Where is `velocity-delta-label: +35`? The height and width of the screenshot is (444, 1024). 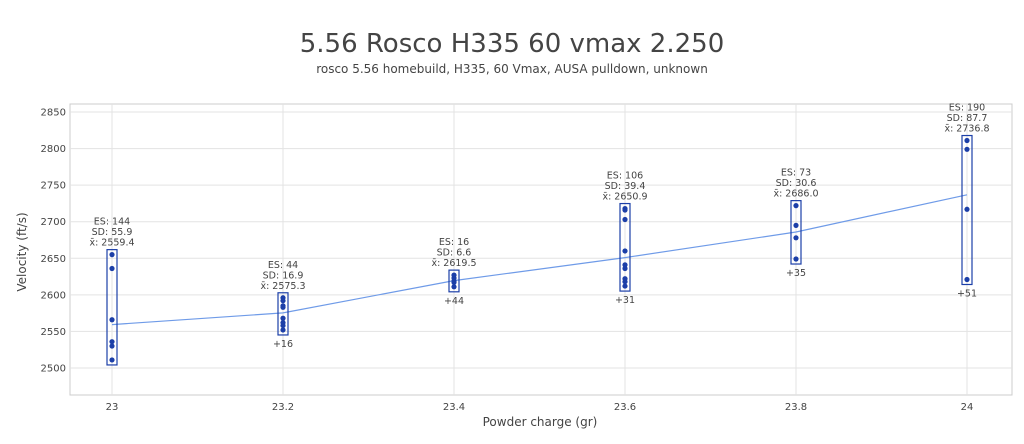
velocity-delta-label: +35 is located at coordinates (796, 273).